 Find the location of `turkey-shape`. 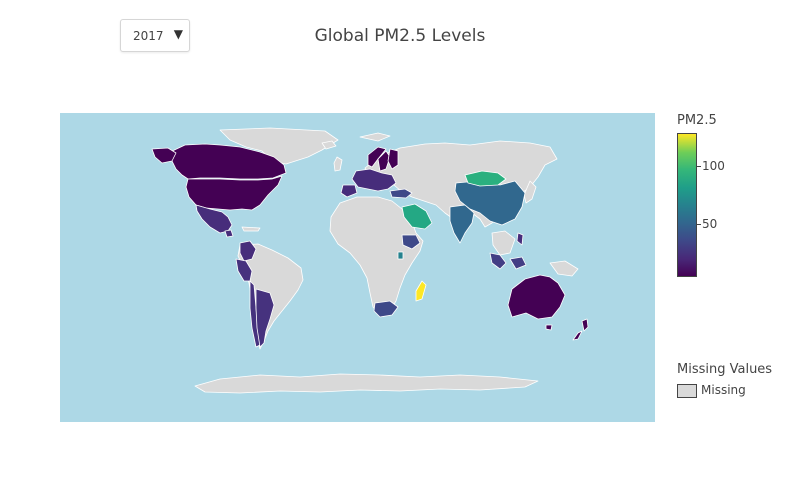

turkey-shape is located at coordinates (401, 193).